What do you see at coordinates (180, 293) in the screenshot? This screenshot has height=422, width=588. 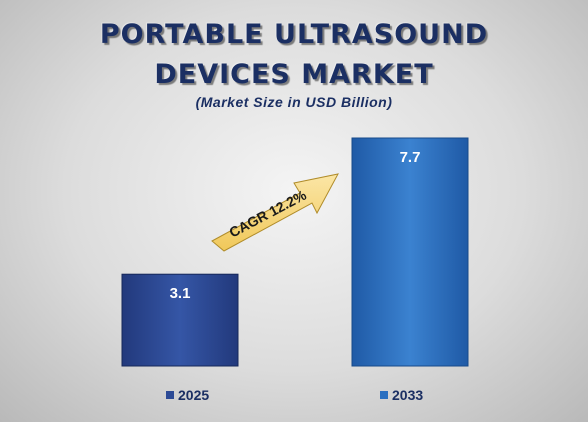 I see `data-label-2025: 3.1` at bounding box center [180, 293].